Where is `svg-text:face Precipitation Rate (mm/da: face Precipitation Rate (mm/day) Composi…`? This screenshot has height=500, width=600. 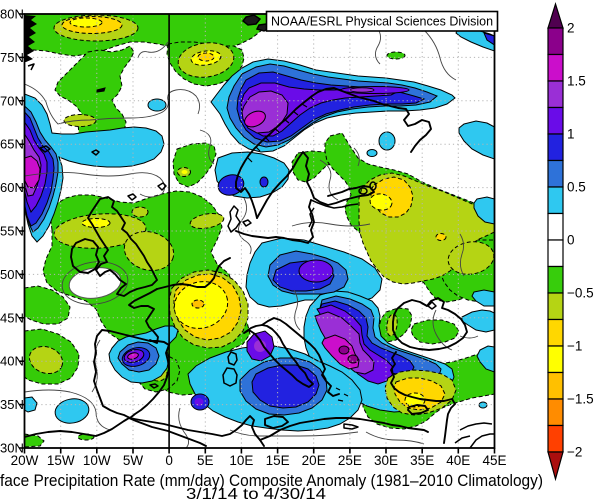
svg-text:face Precipitation Rate (mm/da: face Precipitation Rate (mm/day) Composi… is located at coordinates (271, 480).